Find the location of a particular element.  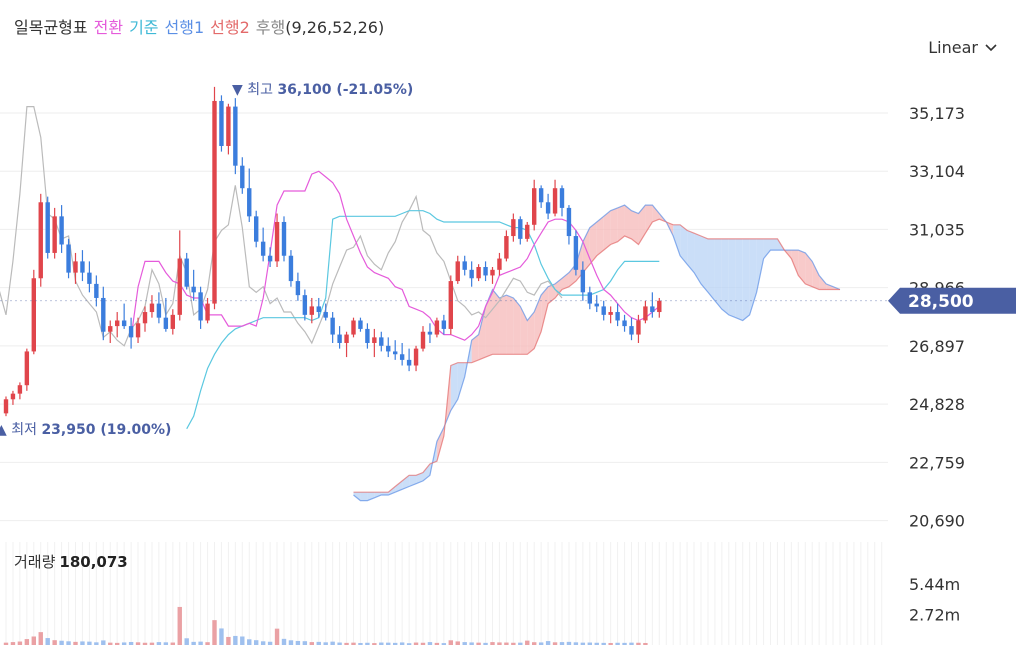

legend-params: (9,26,52,26) is located at coordinates (335, 27).